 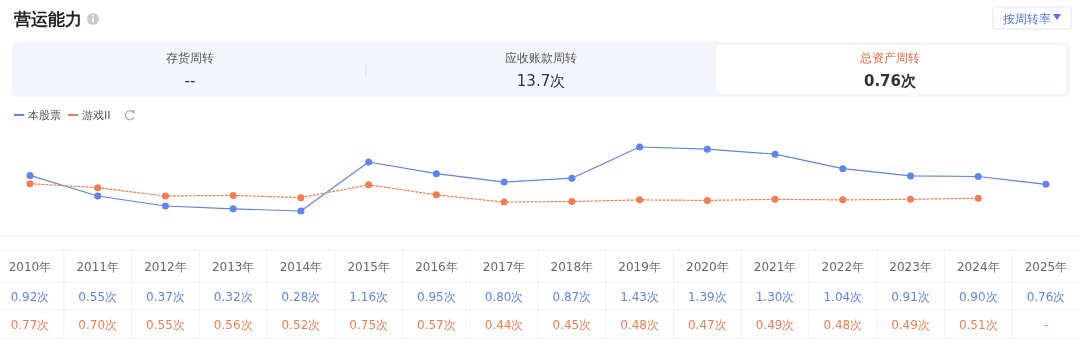 What do you see at coordinates (369, 325) in the screenshot?
I see `data-label: 0.75次` at bounding box center [369, 325].